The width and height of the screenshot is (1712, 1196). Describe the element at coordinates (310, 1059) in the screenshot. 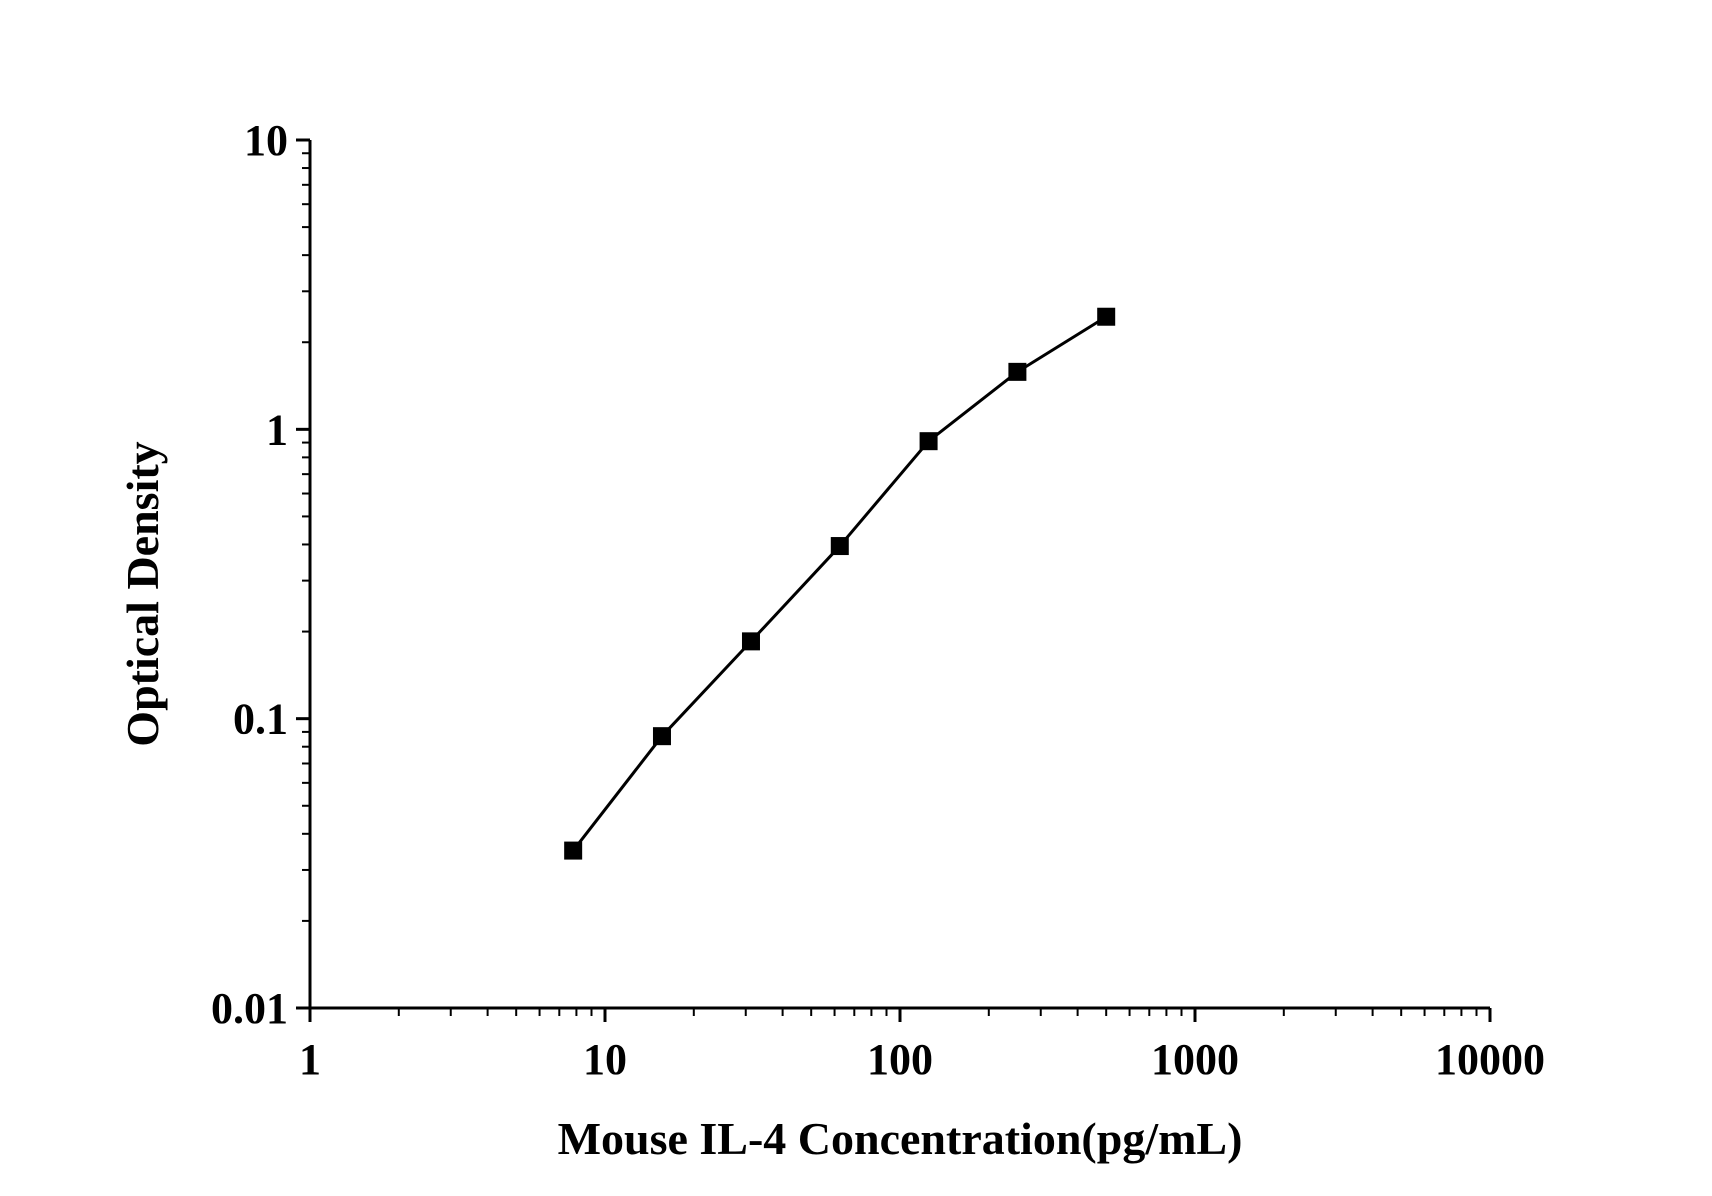

I see `x-tick-label: 1` at that location.